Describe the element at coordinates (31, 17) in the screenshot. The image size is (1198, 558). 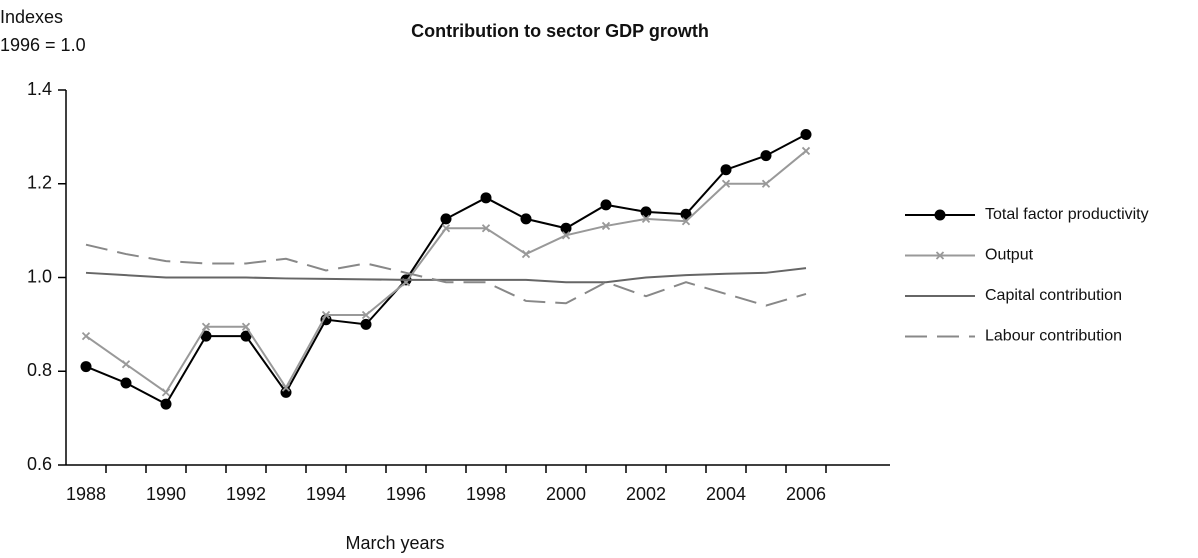
I see `y-axis-label: Indexes` at that location.